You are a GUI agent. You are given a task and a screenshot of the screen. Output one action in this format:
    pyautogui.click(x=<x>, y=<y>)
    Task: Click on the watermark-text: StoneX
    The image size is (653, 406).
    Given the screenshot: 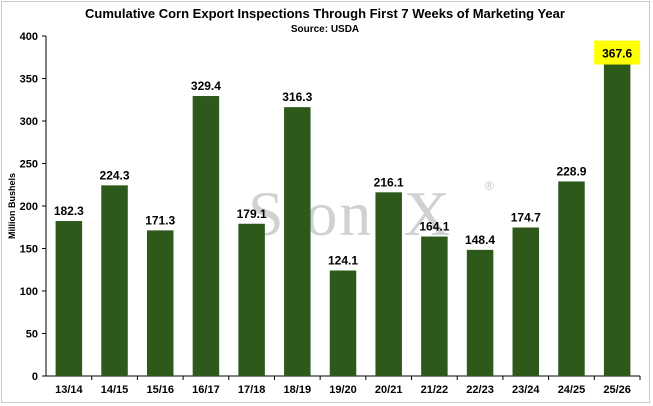 What is the action you would take?
    pyautogui.click(x=350, y=213)
    